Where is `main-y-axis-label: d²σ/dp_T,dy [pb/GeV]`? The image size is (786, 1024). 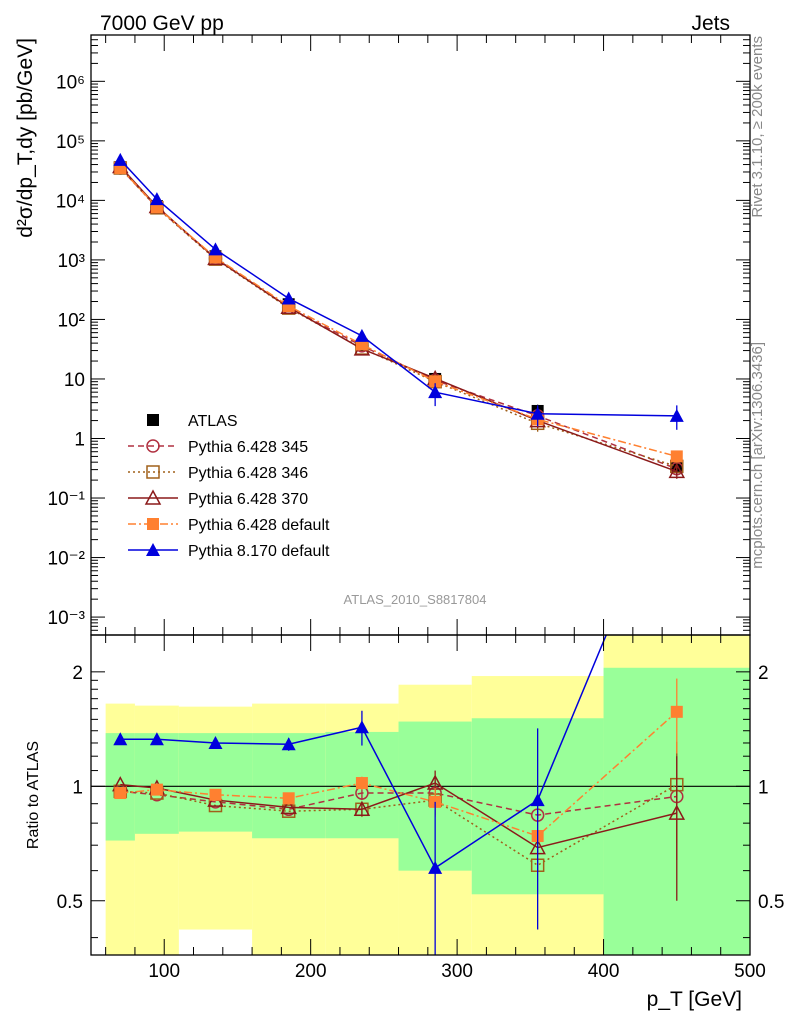
main-y-axis-label: d²σ/dp_T,dy [pb/GeV] is located at coordinates (25, 138).